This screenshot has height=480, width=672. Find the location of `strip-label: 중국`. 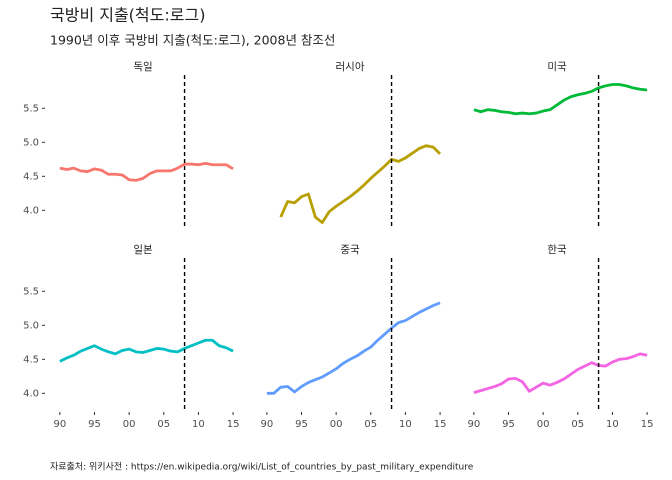

strip-label: 중국 is located at coordinates (350, 250).